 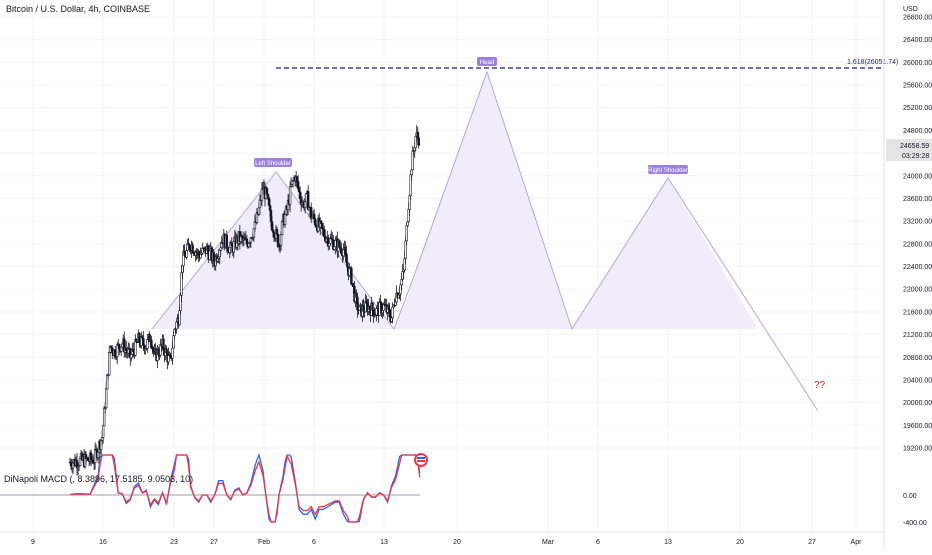 What do you see at coordinates (548, 542) in the screenshot?
I see `time-tick-label: Mar` at bounding box center [548, 542].